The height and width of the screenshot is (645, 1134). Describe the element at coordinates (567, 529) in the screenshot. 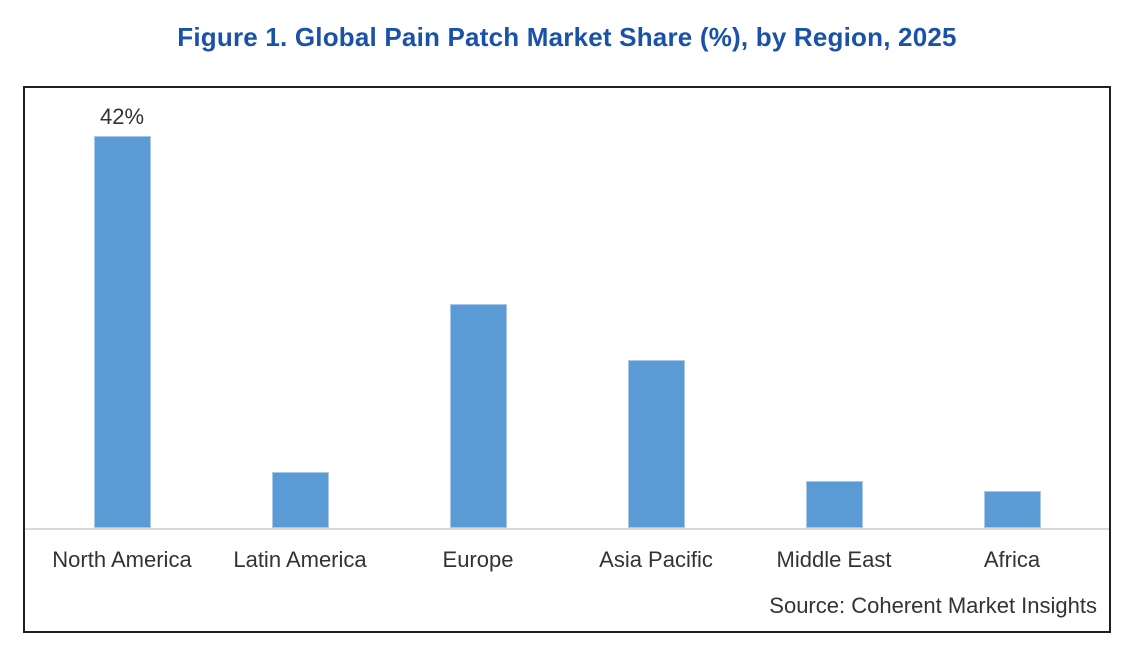

I see `x-axis-line` at that location.